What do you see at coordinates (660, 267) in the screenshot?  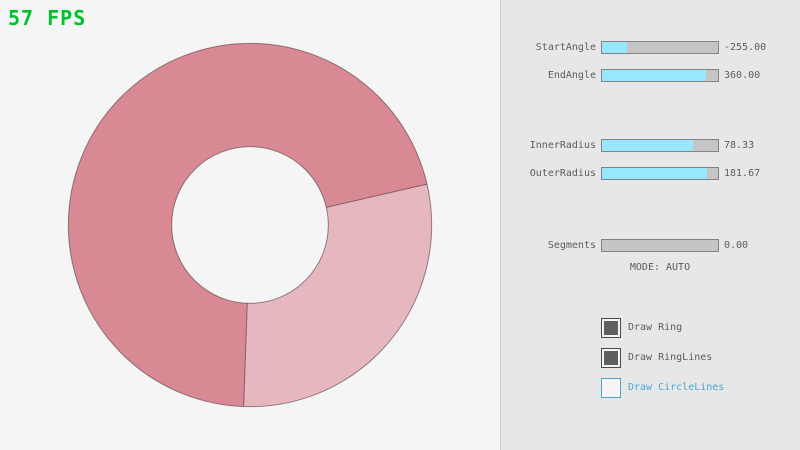 I see `mode-label: MODE: AUTO` at bounding box center [660, 267].